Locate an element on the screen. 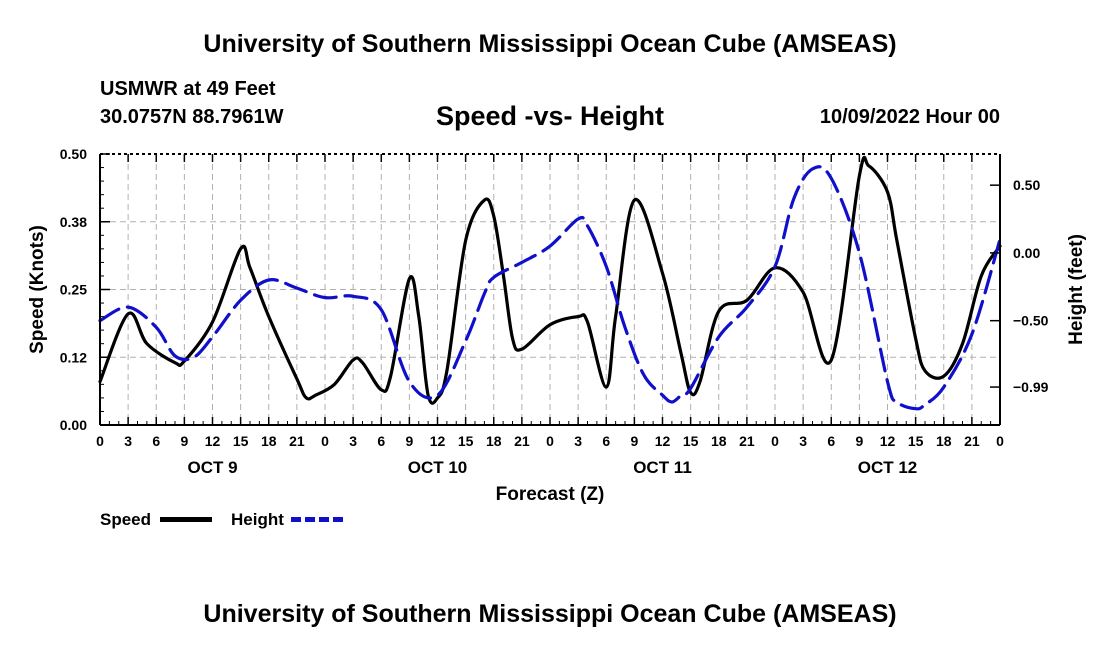  y-left-tick-label: 0.00 is located at coordinates (73, 425).